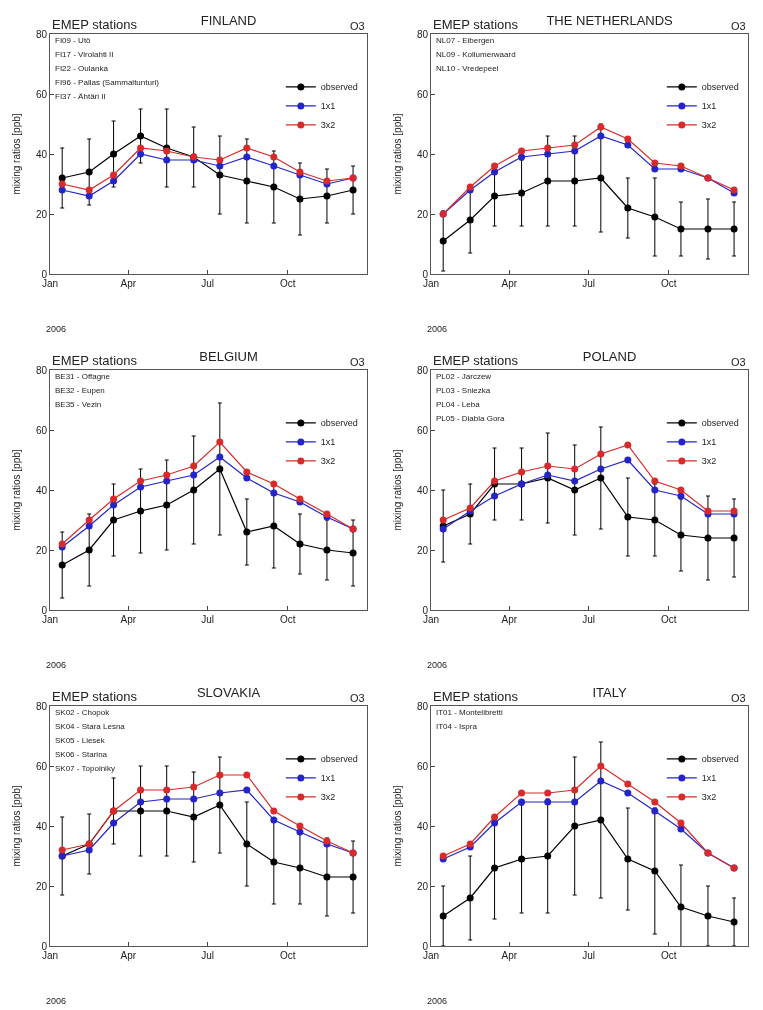 The image size is (763, 1010). I want to click on annotation: BE32 - Eupen, so click(80, 390).